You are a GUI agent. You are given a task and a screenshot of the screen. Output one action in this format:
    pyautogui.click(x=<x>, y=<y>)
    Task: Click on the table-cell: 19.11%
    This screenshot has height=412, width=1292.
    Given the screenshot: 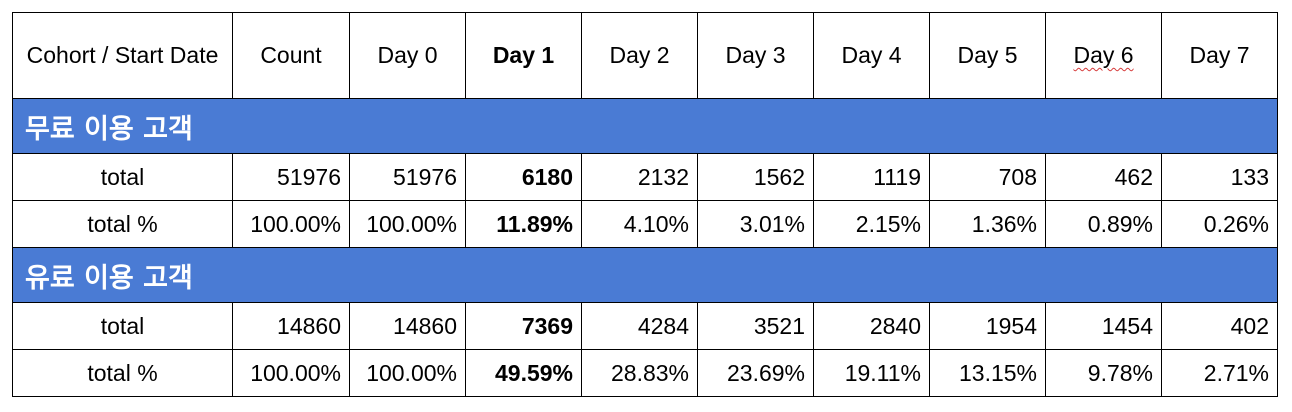 What is the action you would take?
    pyautogui.click(x=871, y=373)
    